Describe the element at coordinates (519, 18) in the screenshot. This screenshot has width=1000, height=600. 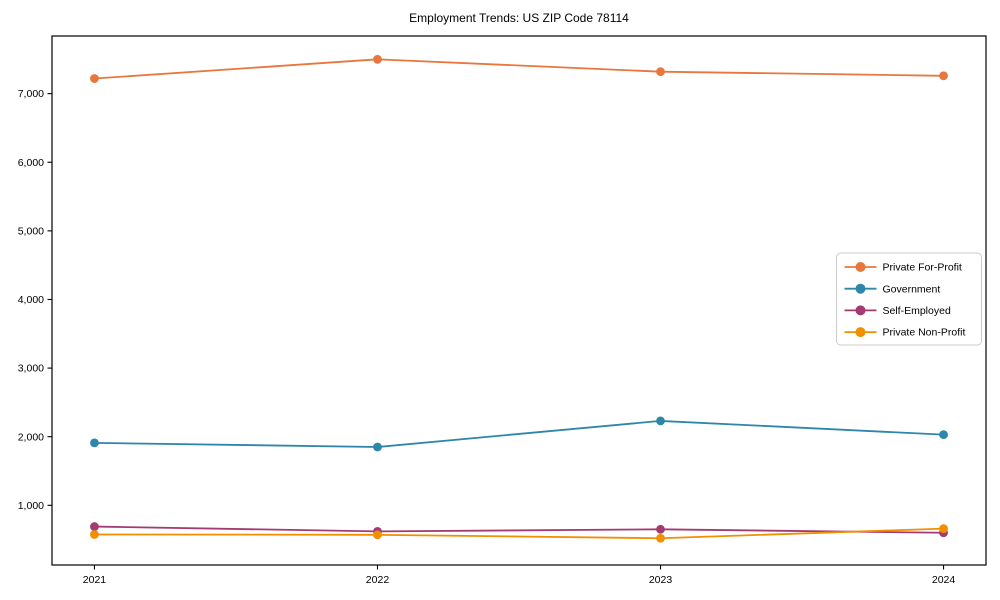
I see `chart-title: Employment Trends: US ZIP Code 78114` at that location.